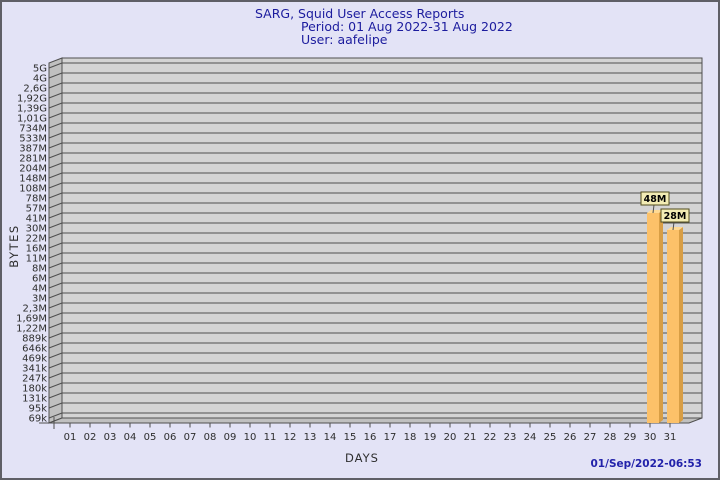 This screenshot has width=720, height=480. Describe the element at coordinates (590, 437) in the screenshot. I see `x-axis-tick-label: 27` at that location.